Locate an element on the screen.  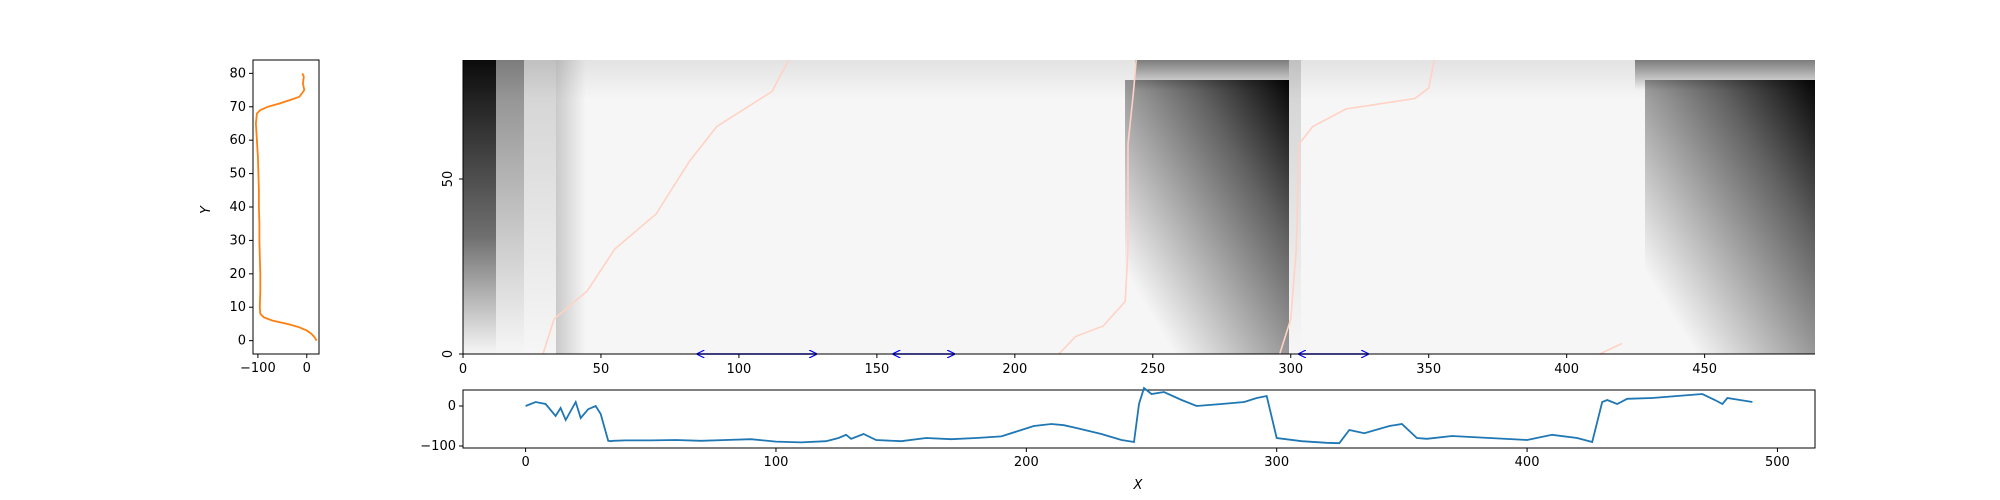
left-y-tick-label: 50 is located at coordinates (237, 174).